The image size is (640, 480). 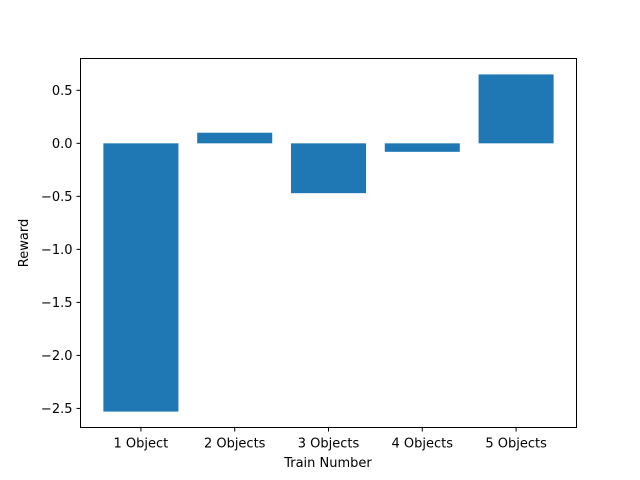 I want to click on bar-4-objects, so click(x=422, y=147).